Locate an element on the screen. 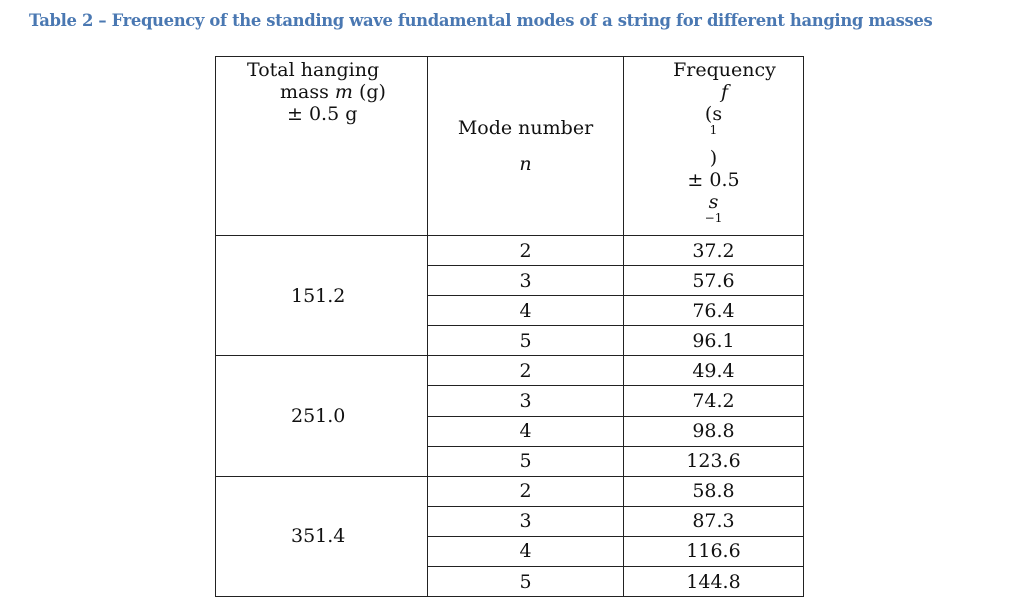  frequency-cell: 37.2 is located at coordinates (713, 250).